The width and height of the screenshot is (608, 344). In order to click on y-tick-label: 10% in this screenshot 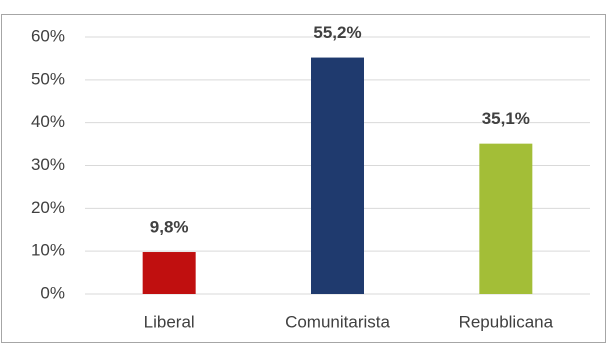, I will do `click(48, 250)`.